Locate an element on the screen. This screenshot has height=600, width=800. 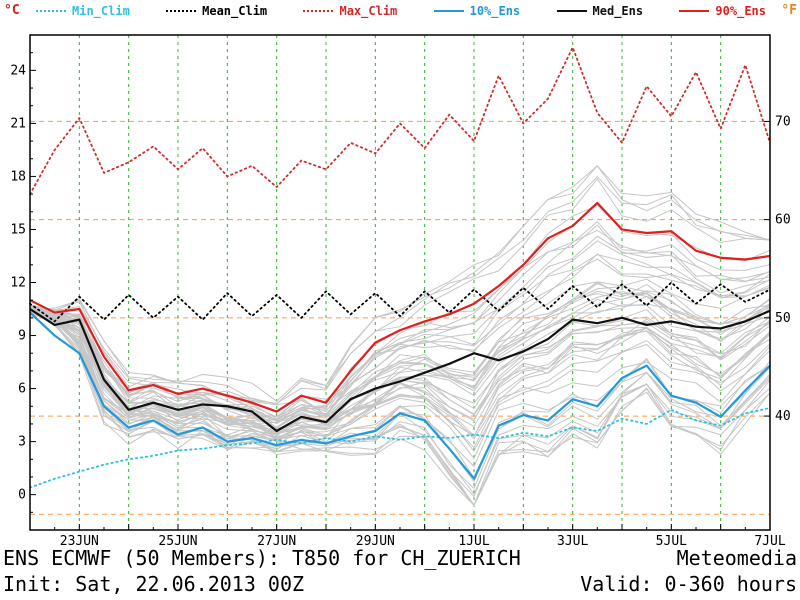
legend-item-med-ens: Med_Ens is located at coordinates (600, 11).